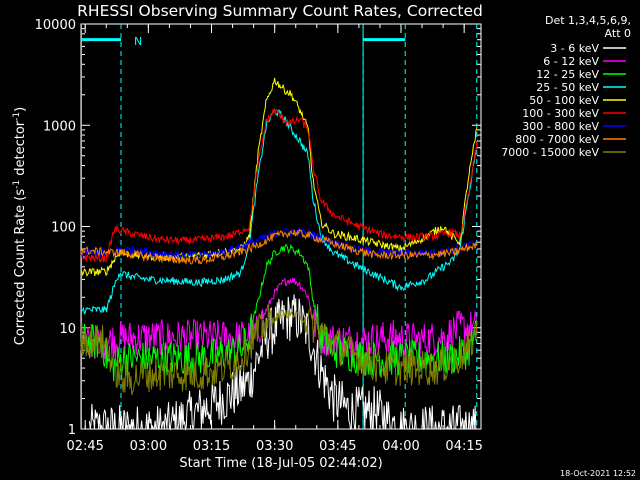 This screenshot has height=480, width=640. Describe the element at coordinates (67, 329) in the screenshot. I see `y-tick-label: 10` at that location.